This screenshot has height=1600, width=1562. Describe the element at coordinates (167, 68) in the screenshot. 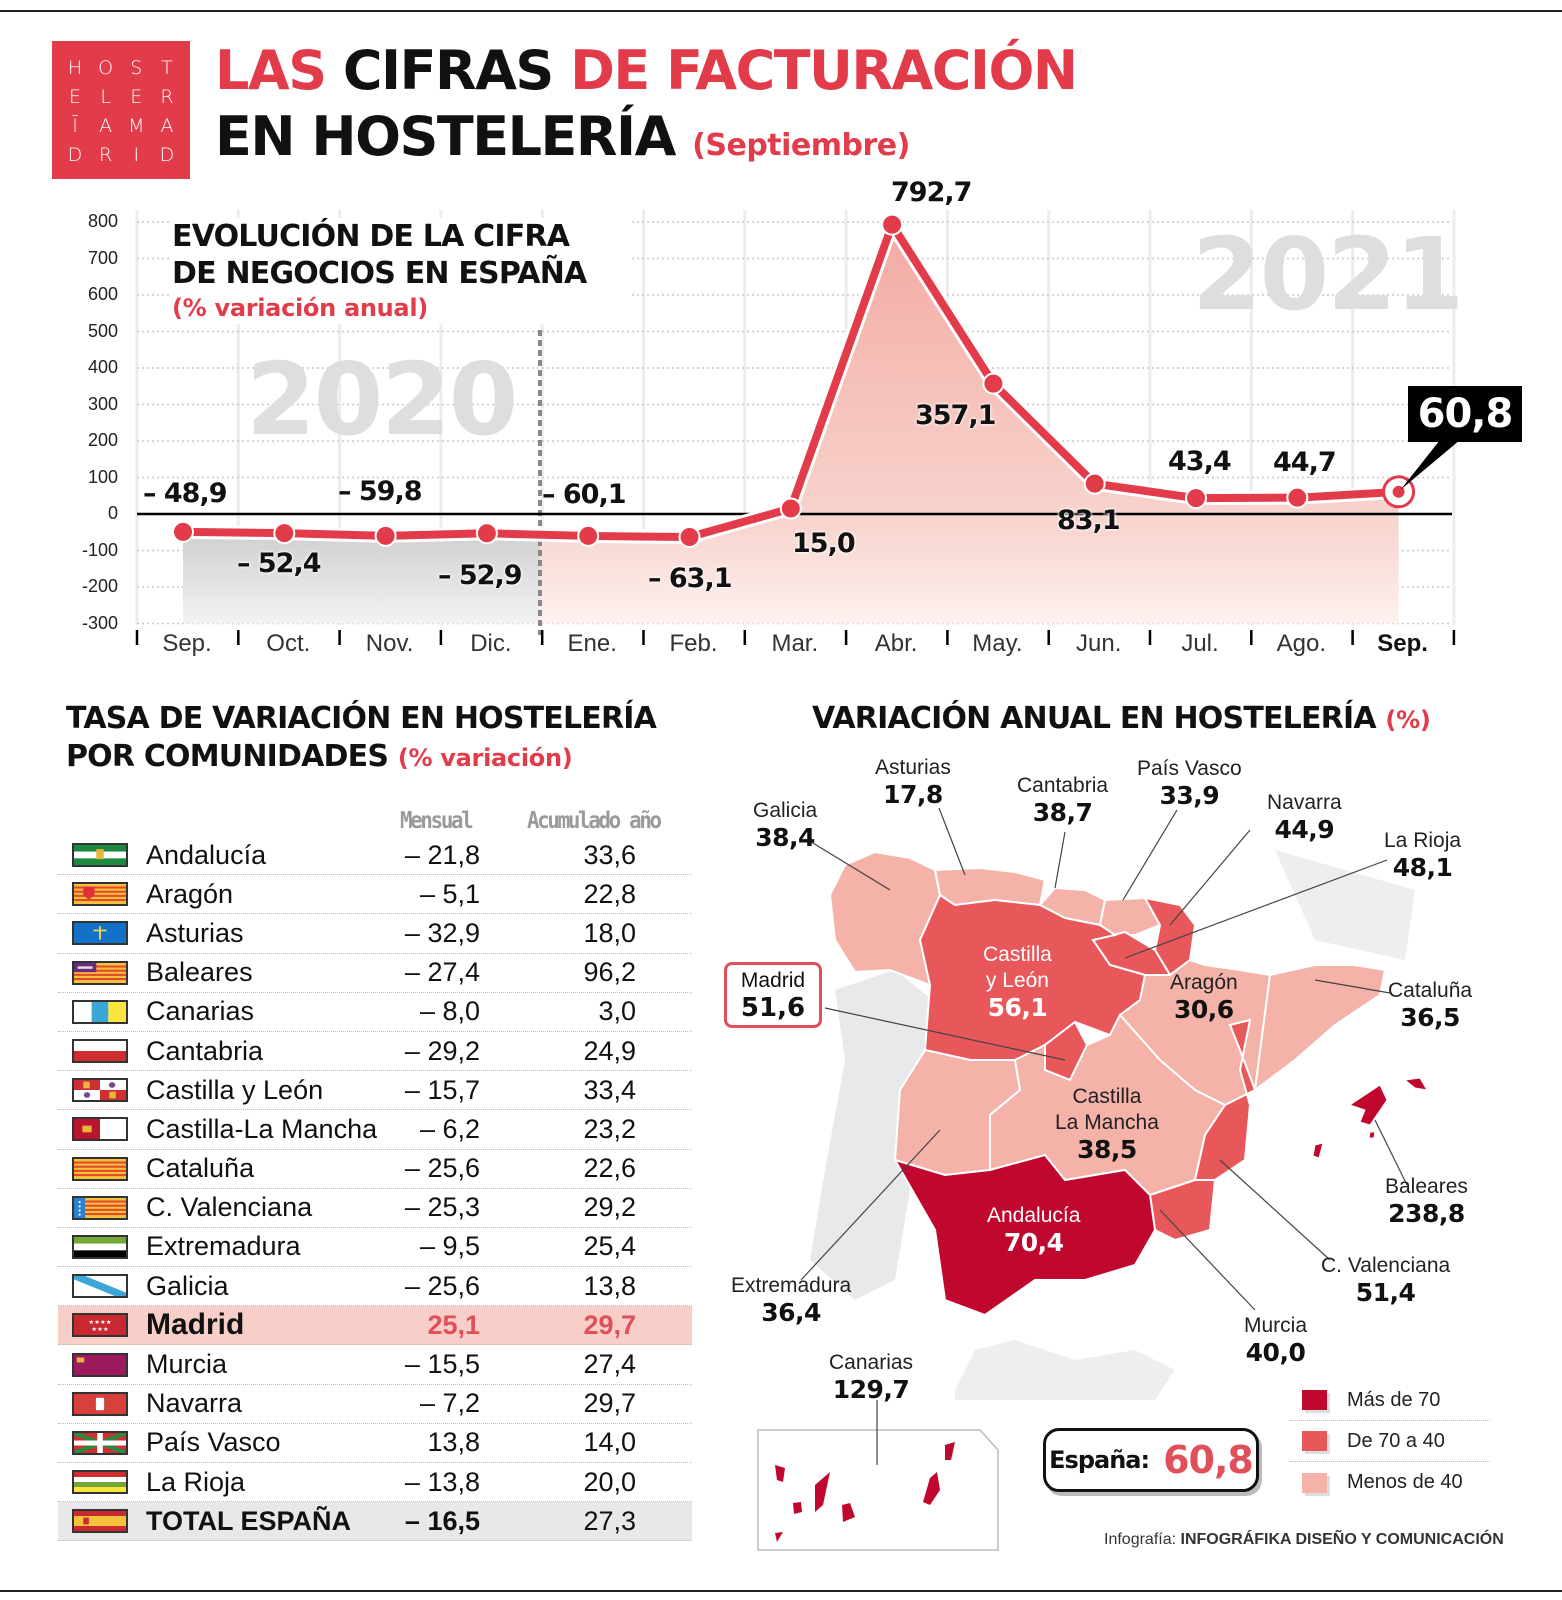

I see `logo-letter: T` at that location.